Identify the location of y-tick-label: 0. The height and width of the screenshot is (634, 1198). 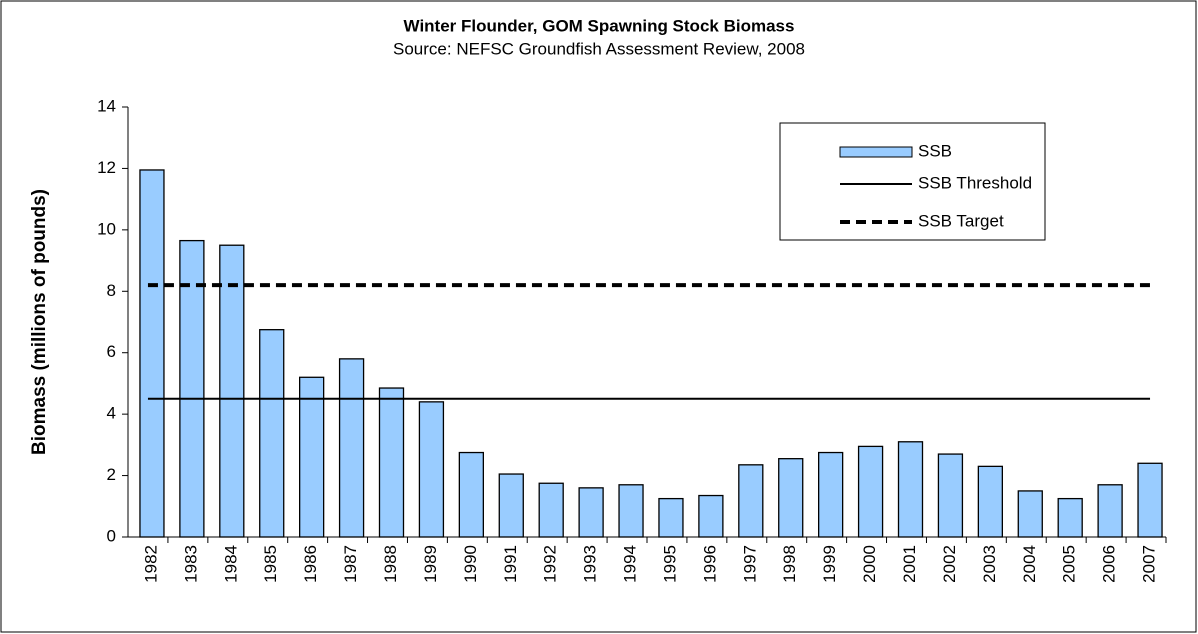
(111, 535).